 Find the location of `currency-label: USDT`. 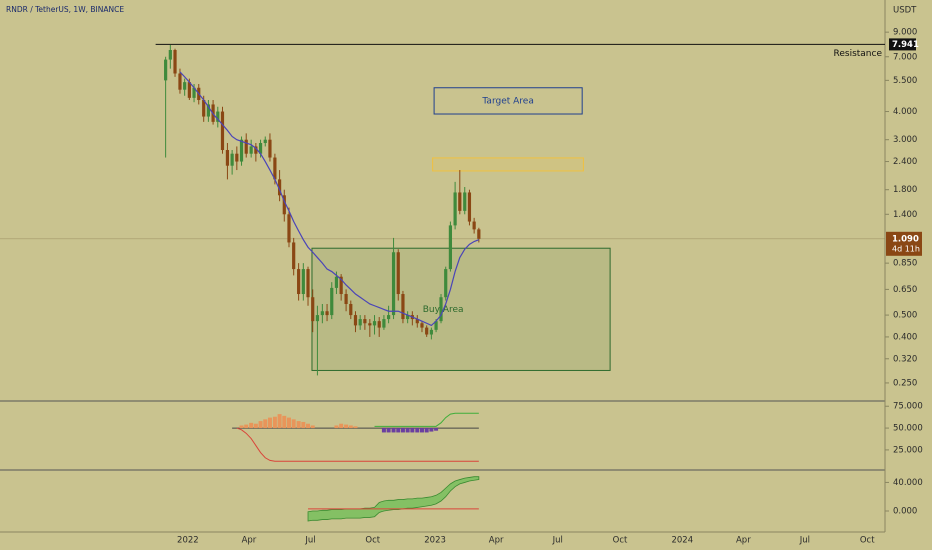

currency-label: USDT is located at coordinates (905, 11).